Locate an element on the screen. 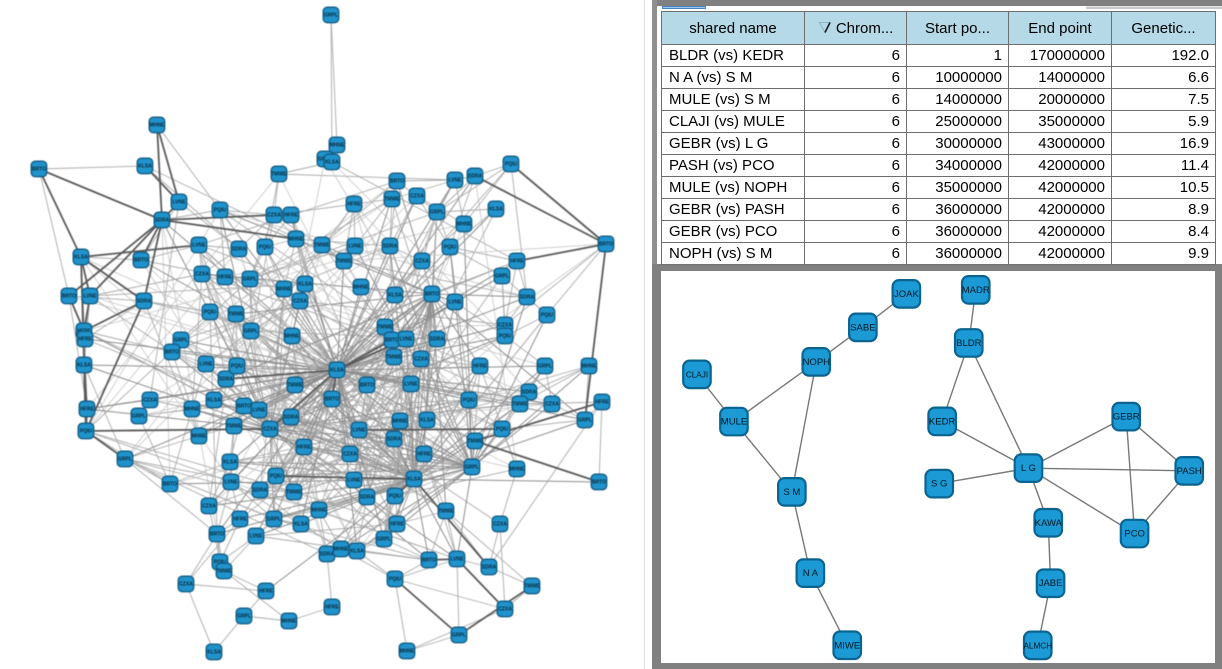  svg-text: PCO is located at coordinates (1134, 534).